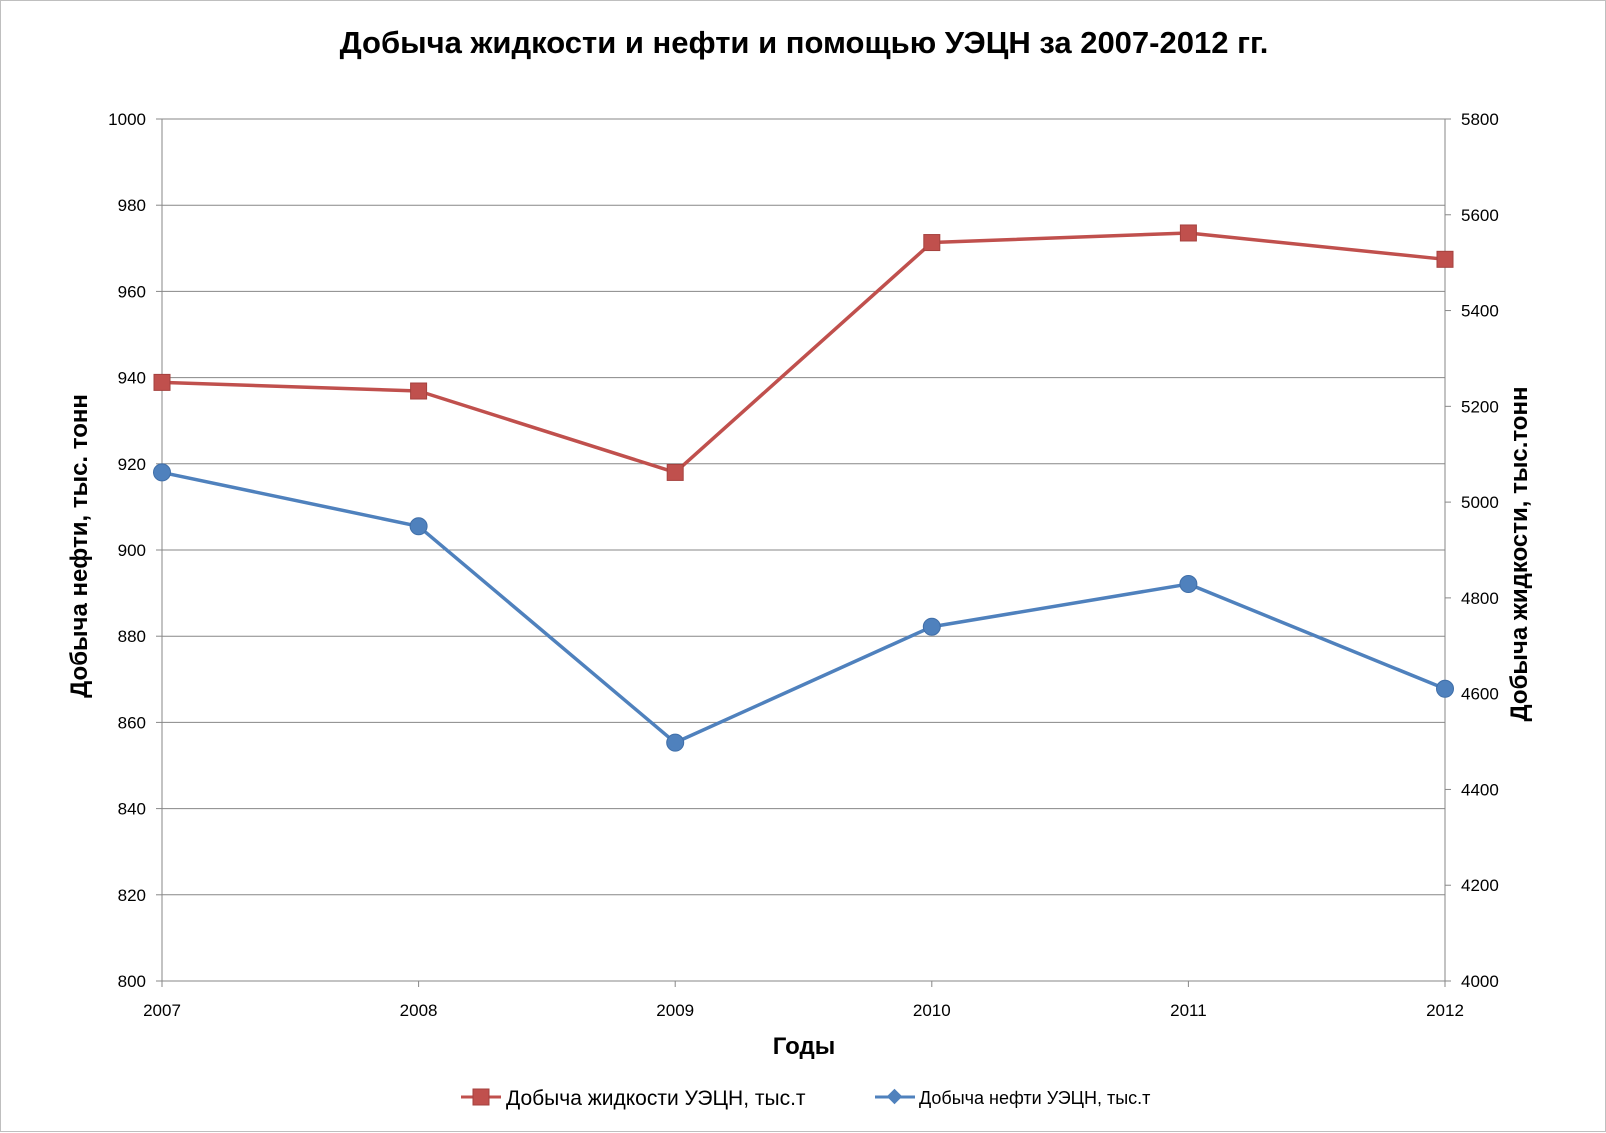 This screenshot has height=1133, width=1606. Describe the element at coordinates (804, 1046) in the screenshot. I see `x-axis-title: Годы` at that location.